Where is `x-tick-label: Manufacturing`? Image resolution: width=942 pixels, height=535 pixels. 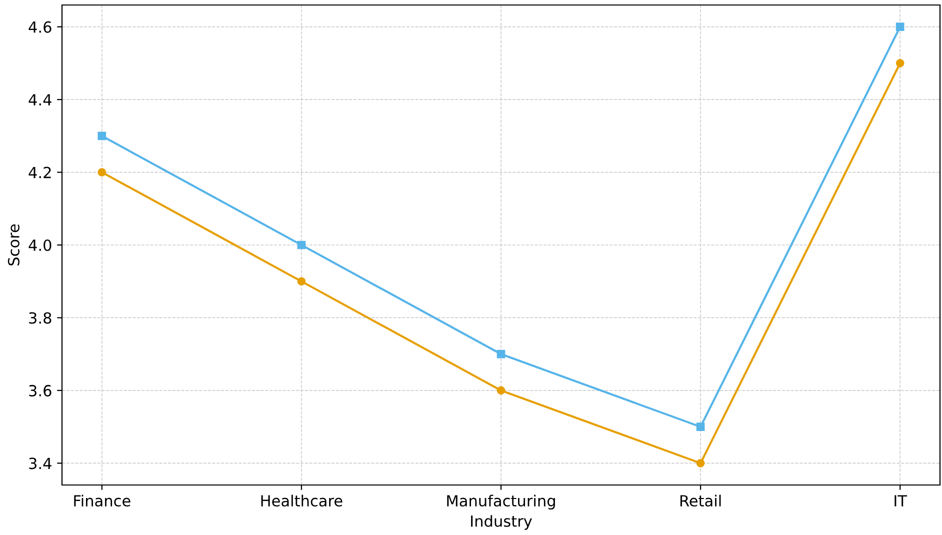
x-tick-label: Manufacturing is located at coordinates (501, 502).